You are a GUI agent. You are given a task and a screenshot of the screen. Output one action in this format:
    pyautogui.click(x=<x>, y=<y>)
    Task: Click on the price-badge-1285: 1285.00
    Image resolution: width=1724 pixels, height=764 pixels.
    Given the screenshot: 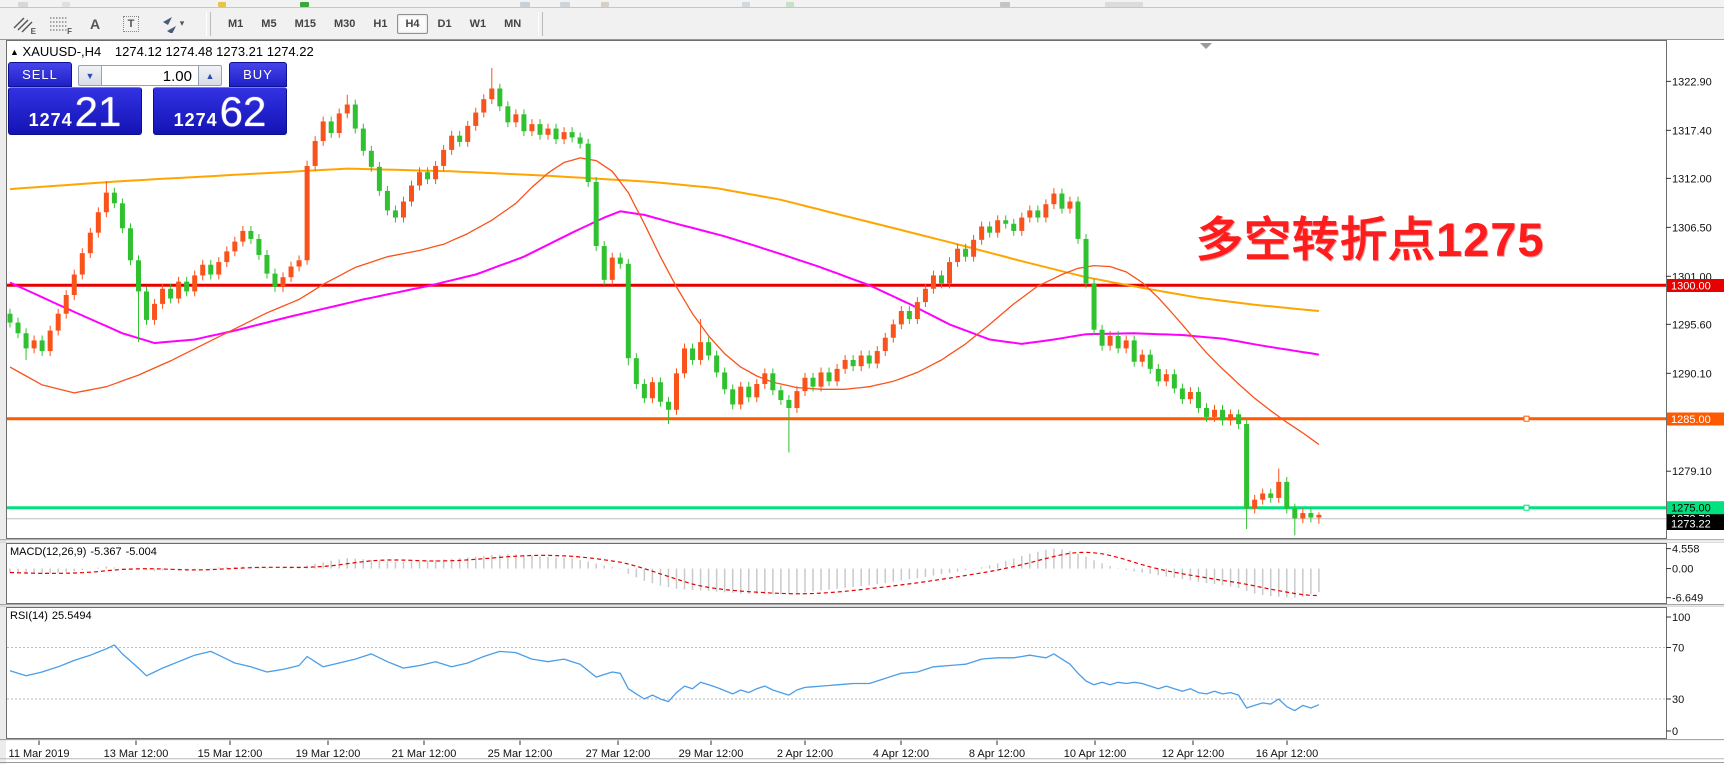 What is the action you would take?
    pyautogui.click(x=1695, y=419)
    